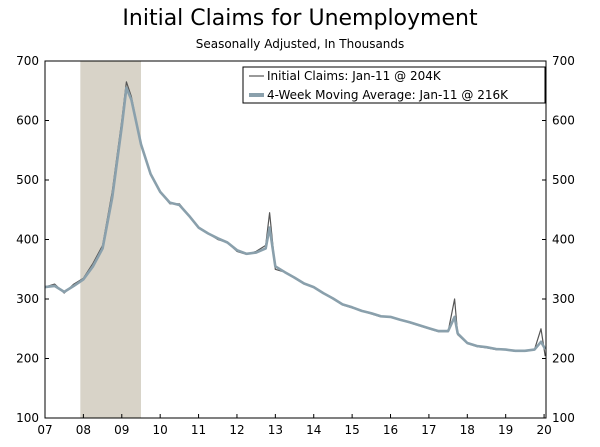  What do you see at coordinates (27, 121) in the screenshot?
I see `y-tick-label-left: 600` at bounding box center [27, 121].